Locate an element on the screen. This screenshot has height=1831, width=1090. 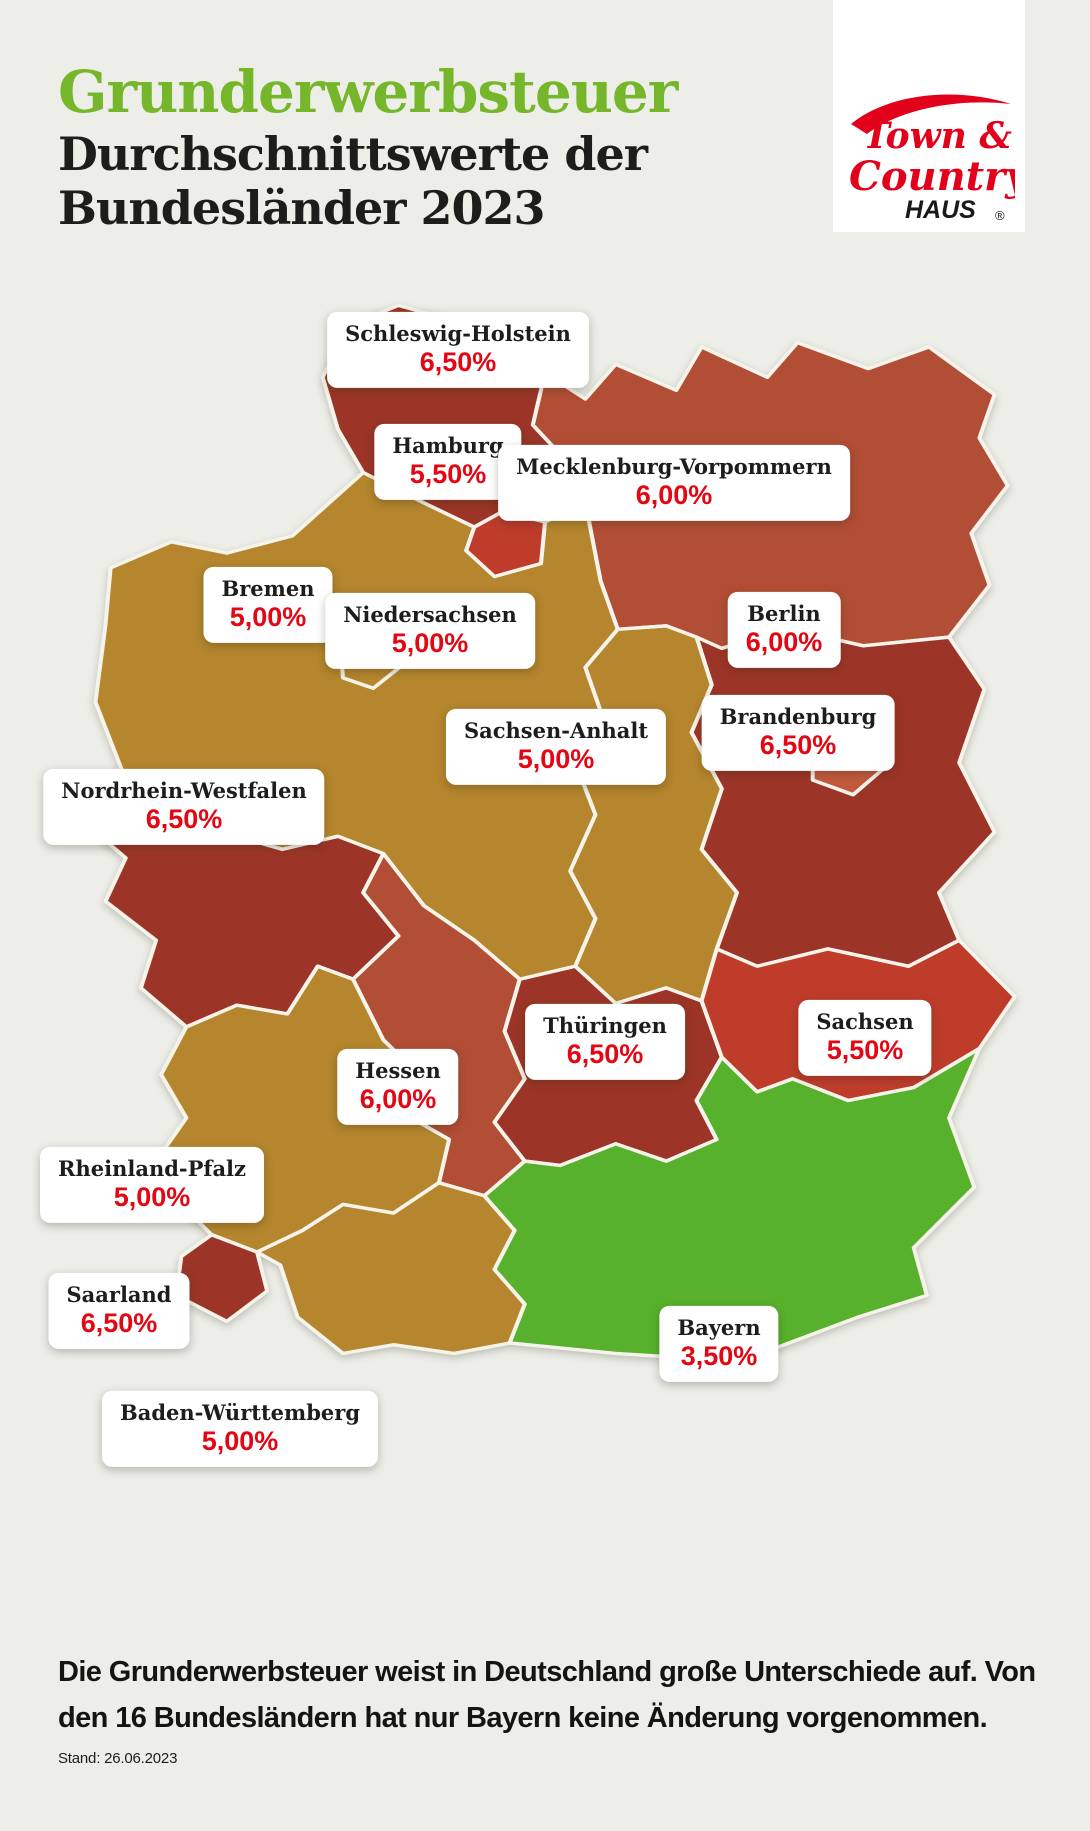
state-label-card-bremen: Bremen 5,00% is located at coordinates (268, 605).